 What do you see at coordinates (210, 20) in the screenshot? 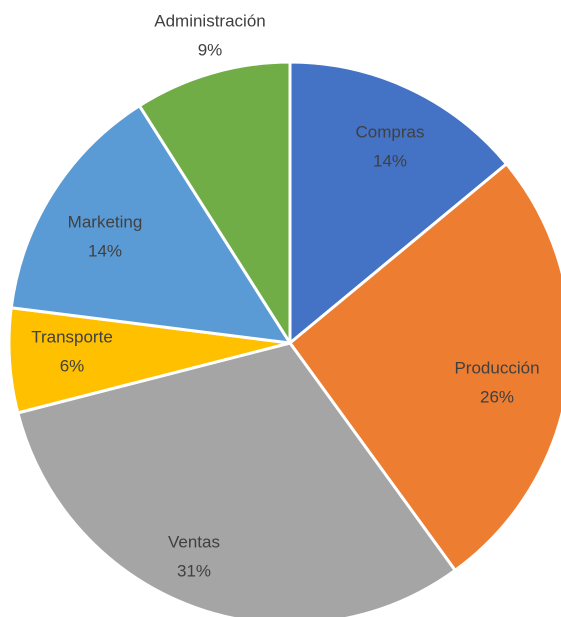
I see `slice-label: Administración` at bounding box center [210, 20].